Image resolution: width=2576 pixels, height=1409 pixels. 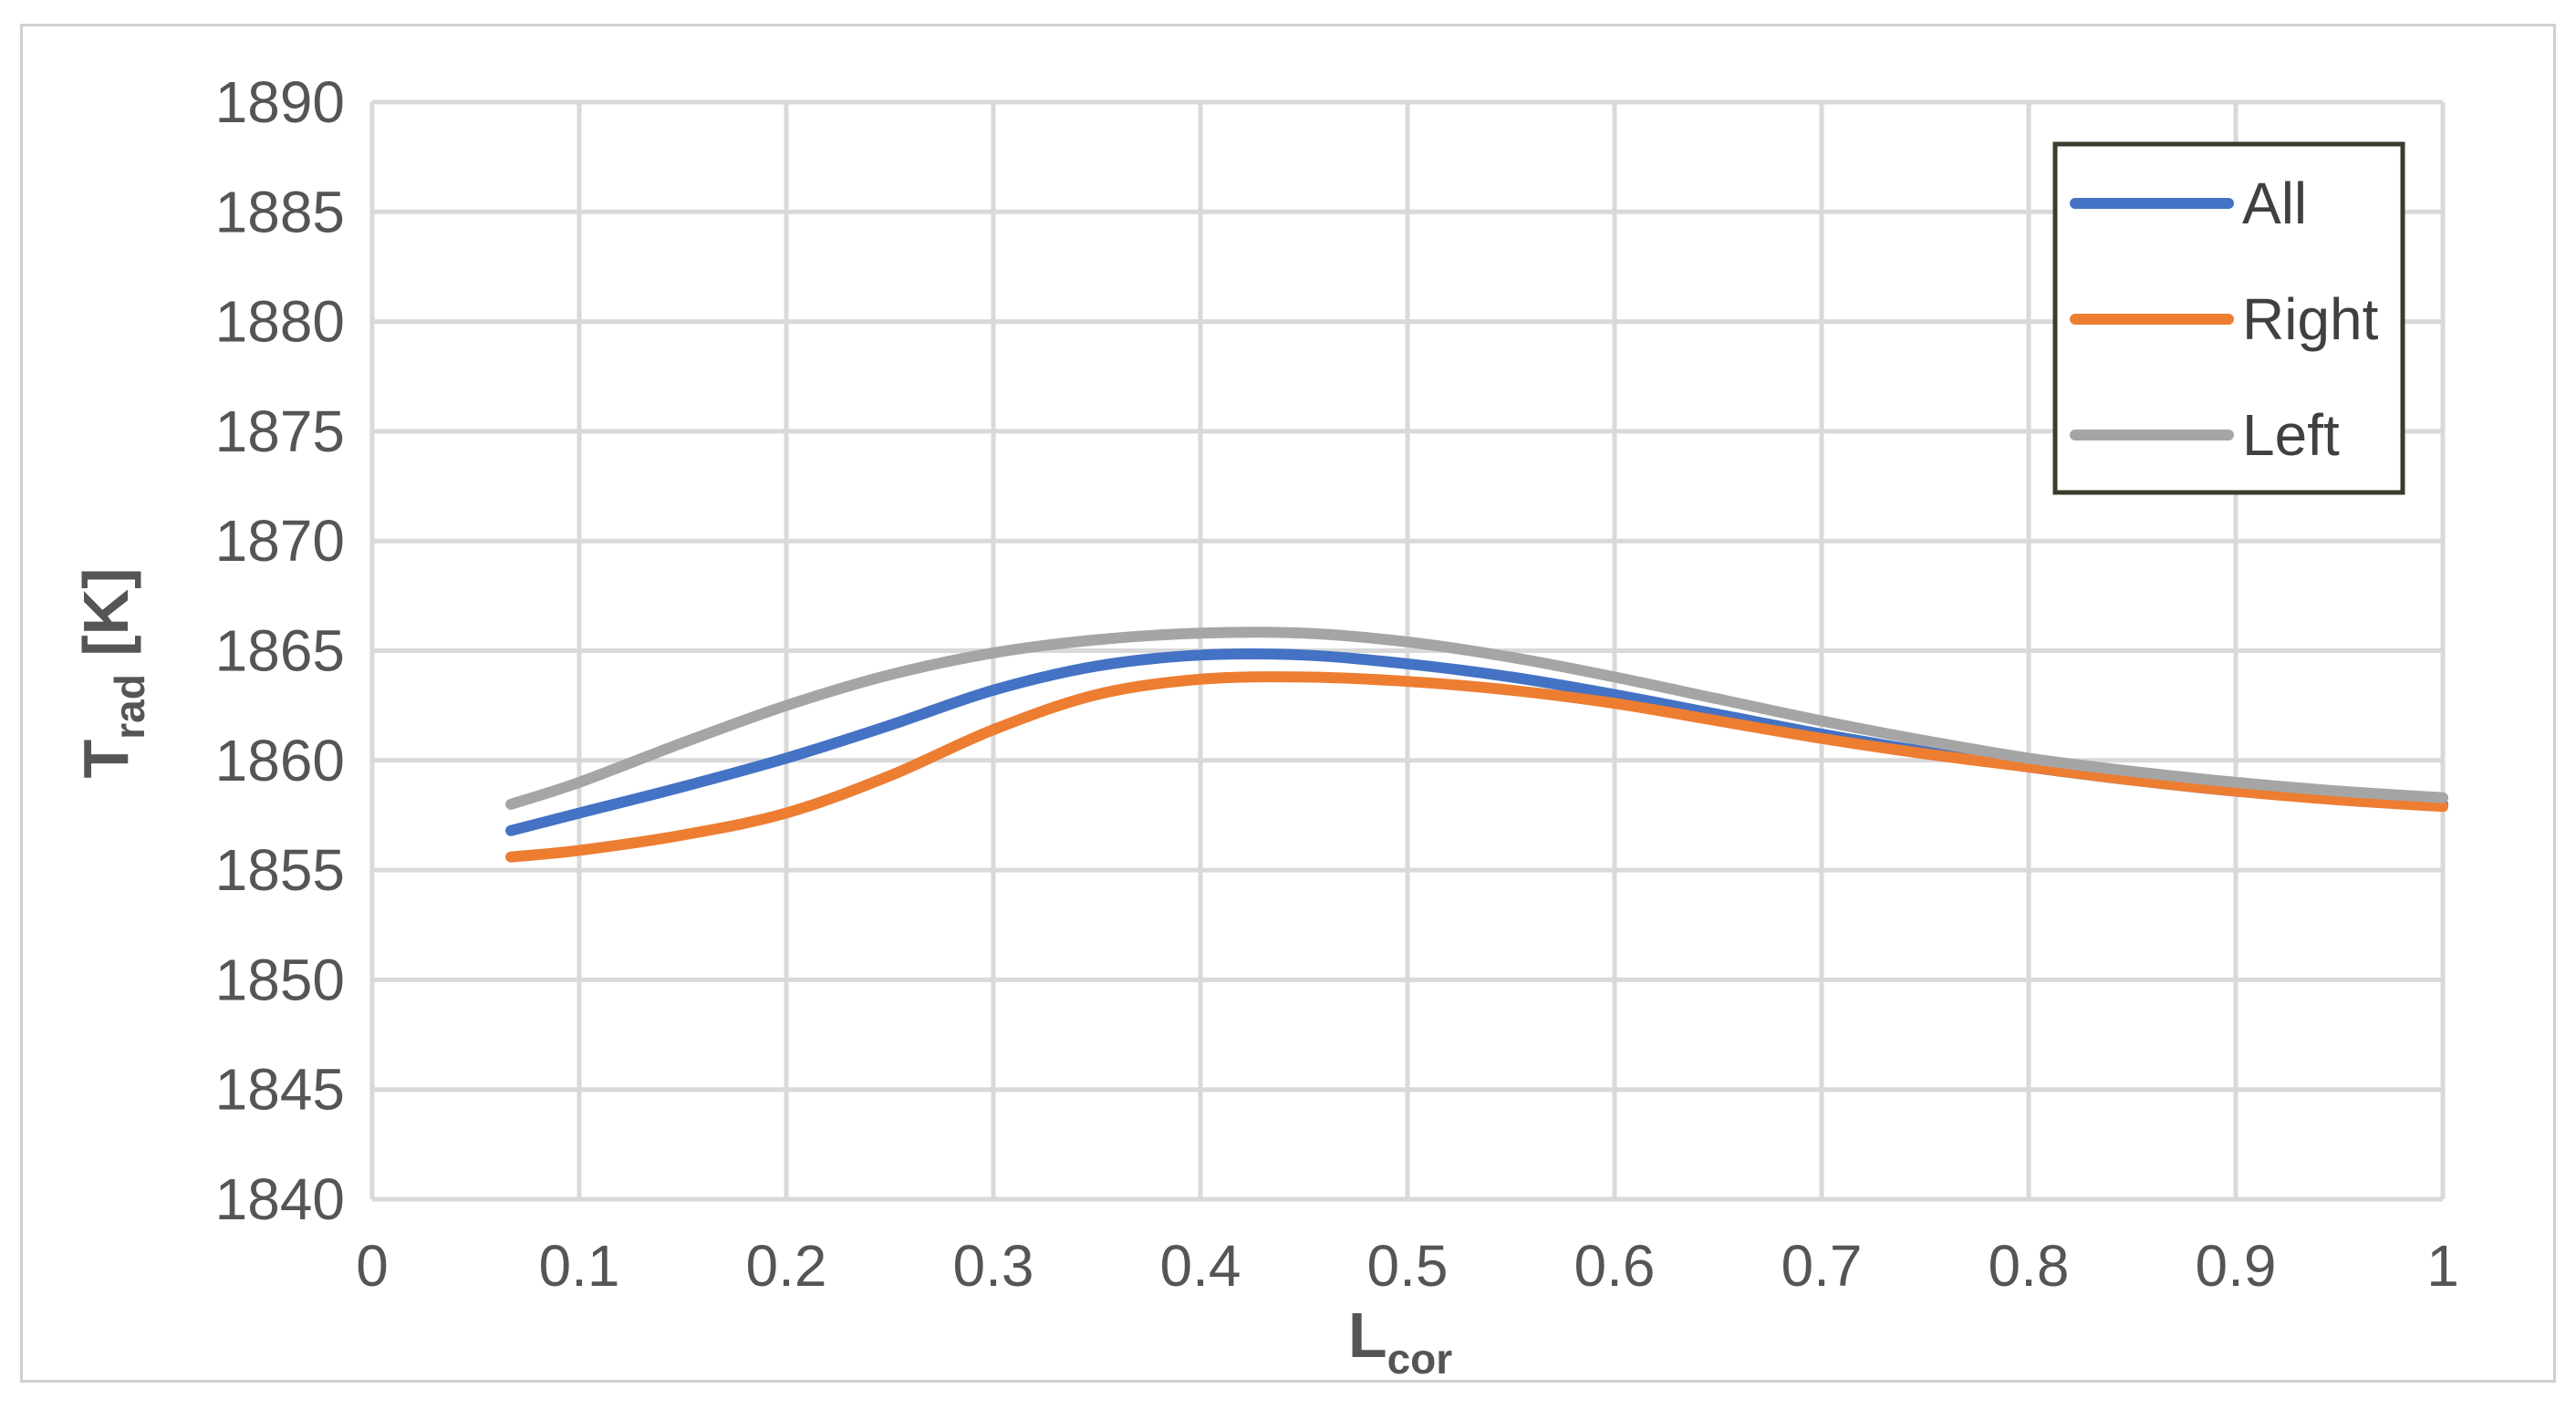 I want to click on y-tick-label: 1860, so click(x=280, y=760).